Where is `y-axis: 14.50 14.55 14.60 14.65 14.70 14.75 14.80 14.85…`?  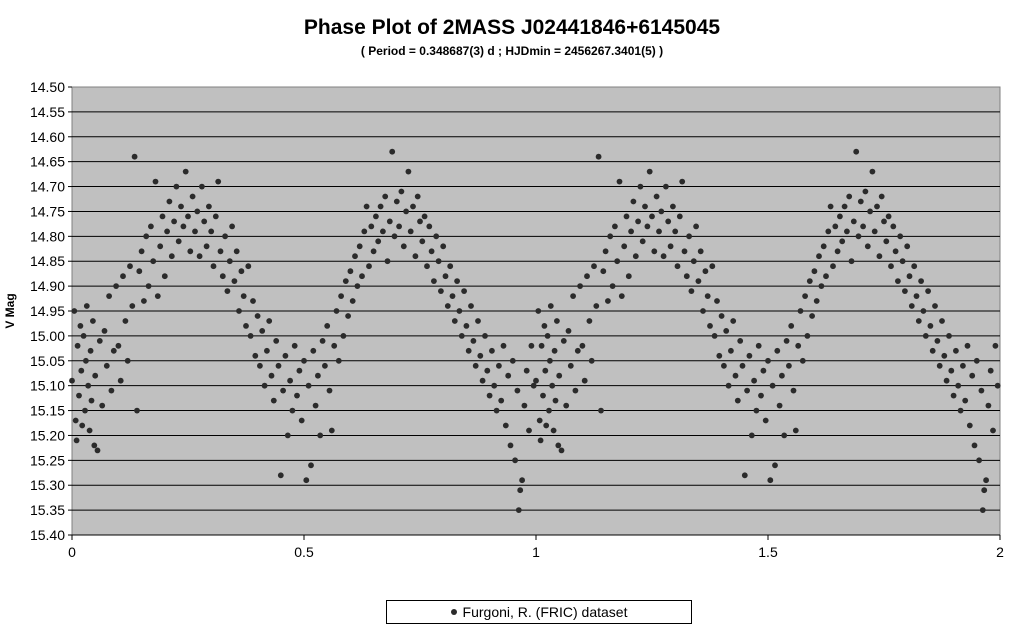
y-axis: 14.50 14.55 14.60 14.65 14.70 14.75 14.80 14.85… is located at coordinates (51, 311).